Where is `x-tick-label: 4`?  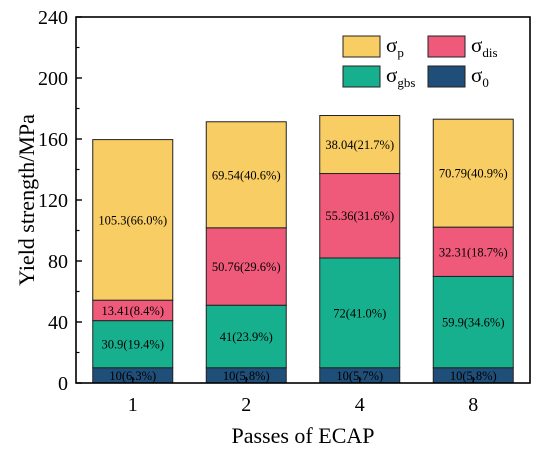
x-tick-label: 4 is located at coordinates (360, 405).